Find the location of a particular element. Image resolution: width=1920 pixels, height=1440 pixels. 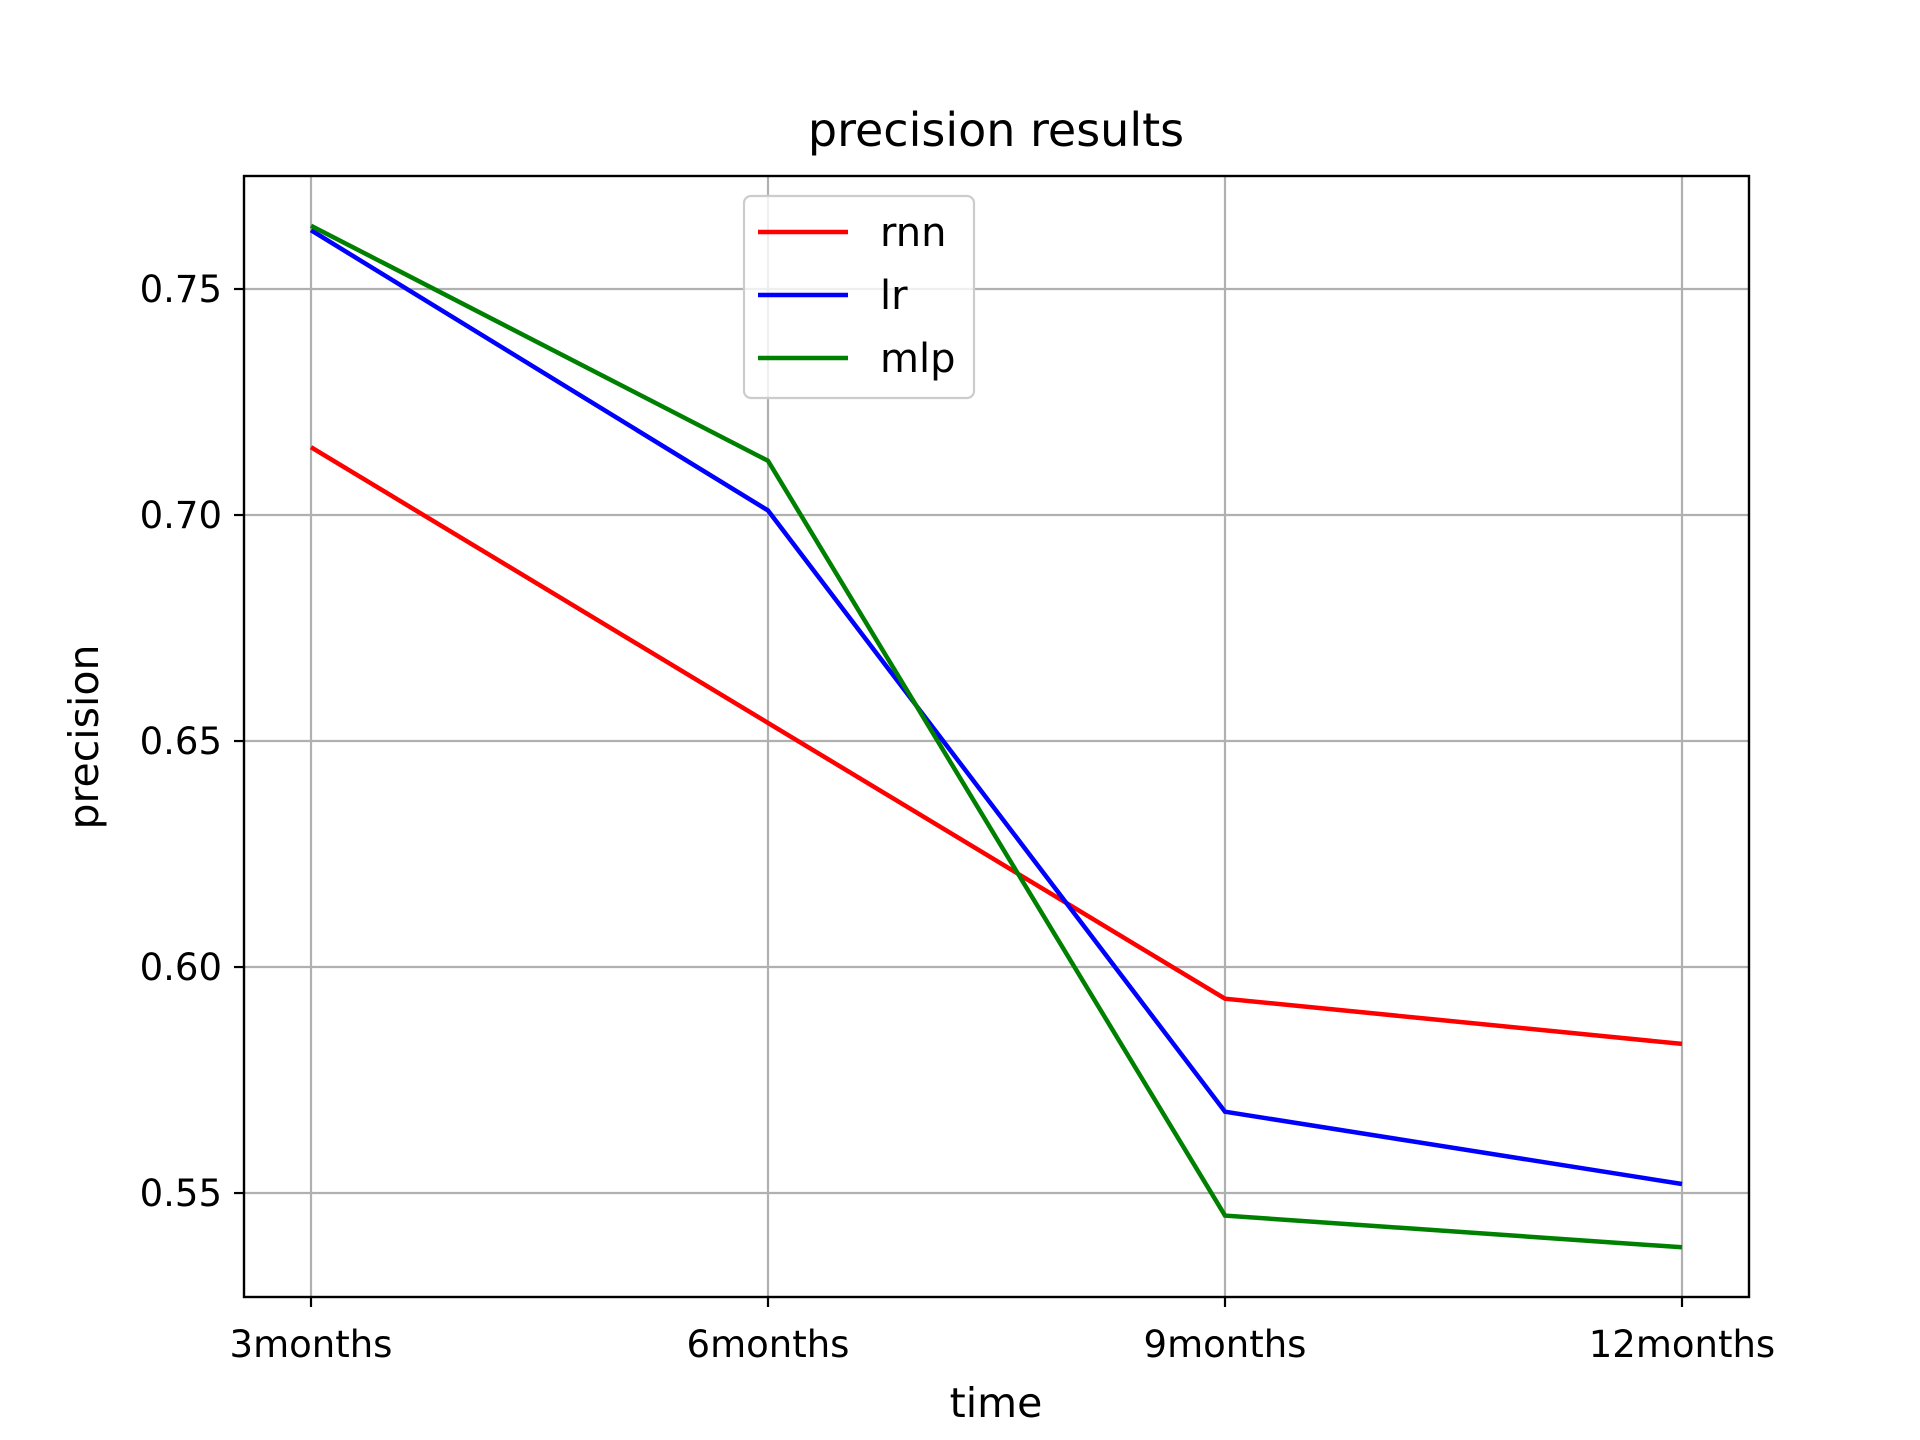

x-tick-label: 3months is located at coordinates (311, 1344).